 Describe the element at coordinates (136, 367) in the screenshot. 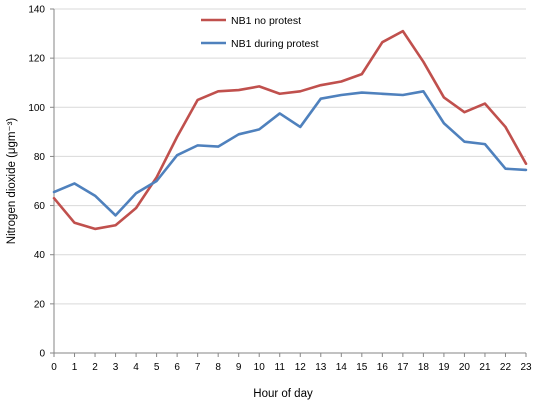

I see `x-tick-label: 4` at that location.